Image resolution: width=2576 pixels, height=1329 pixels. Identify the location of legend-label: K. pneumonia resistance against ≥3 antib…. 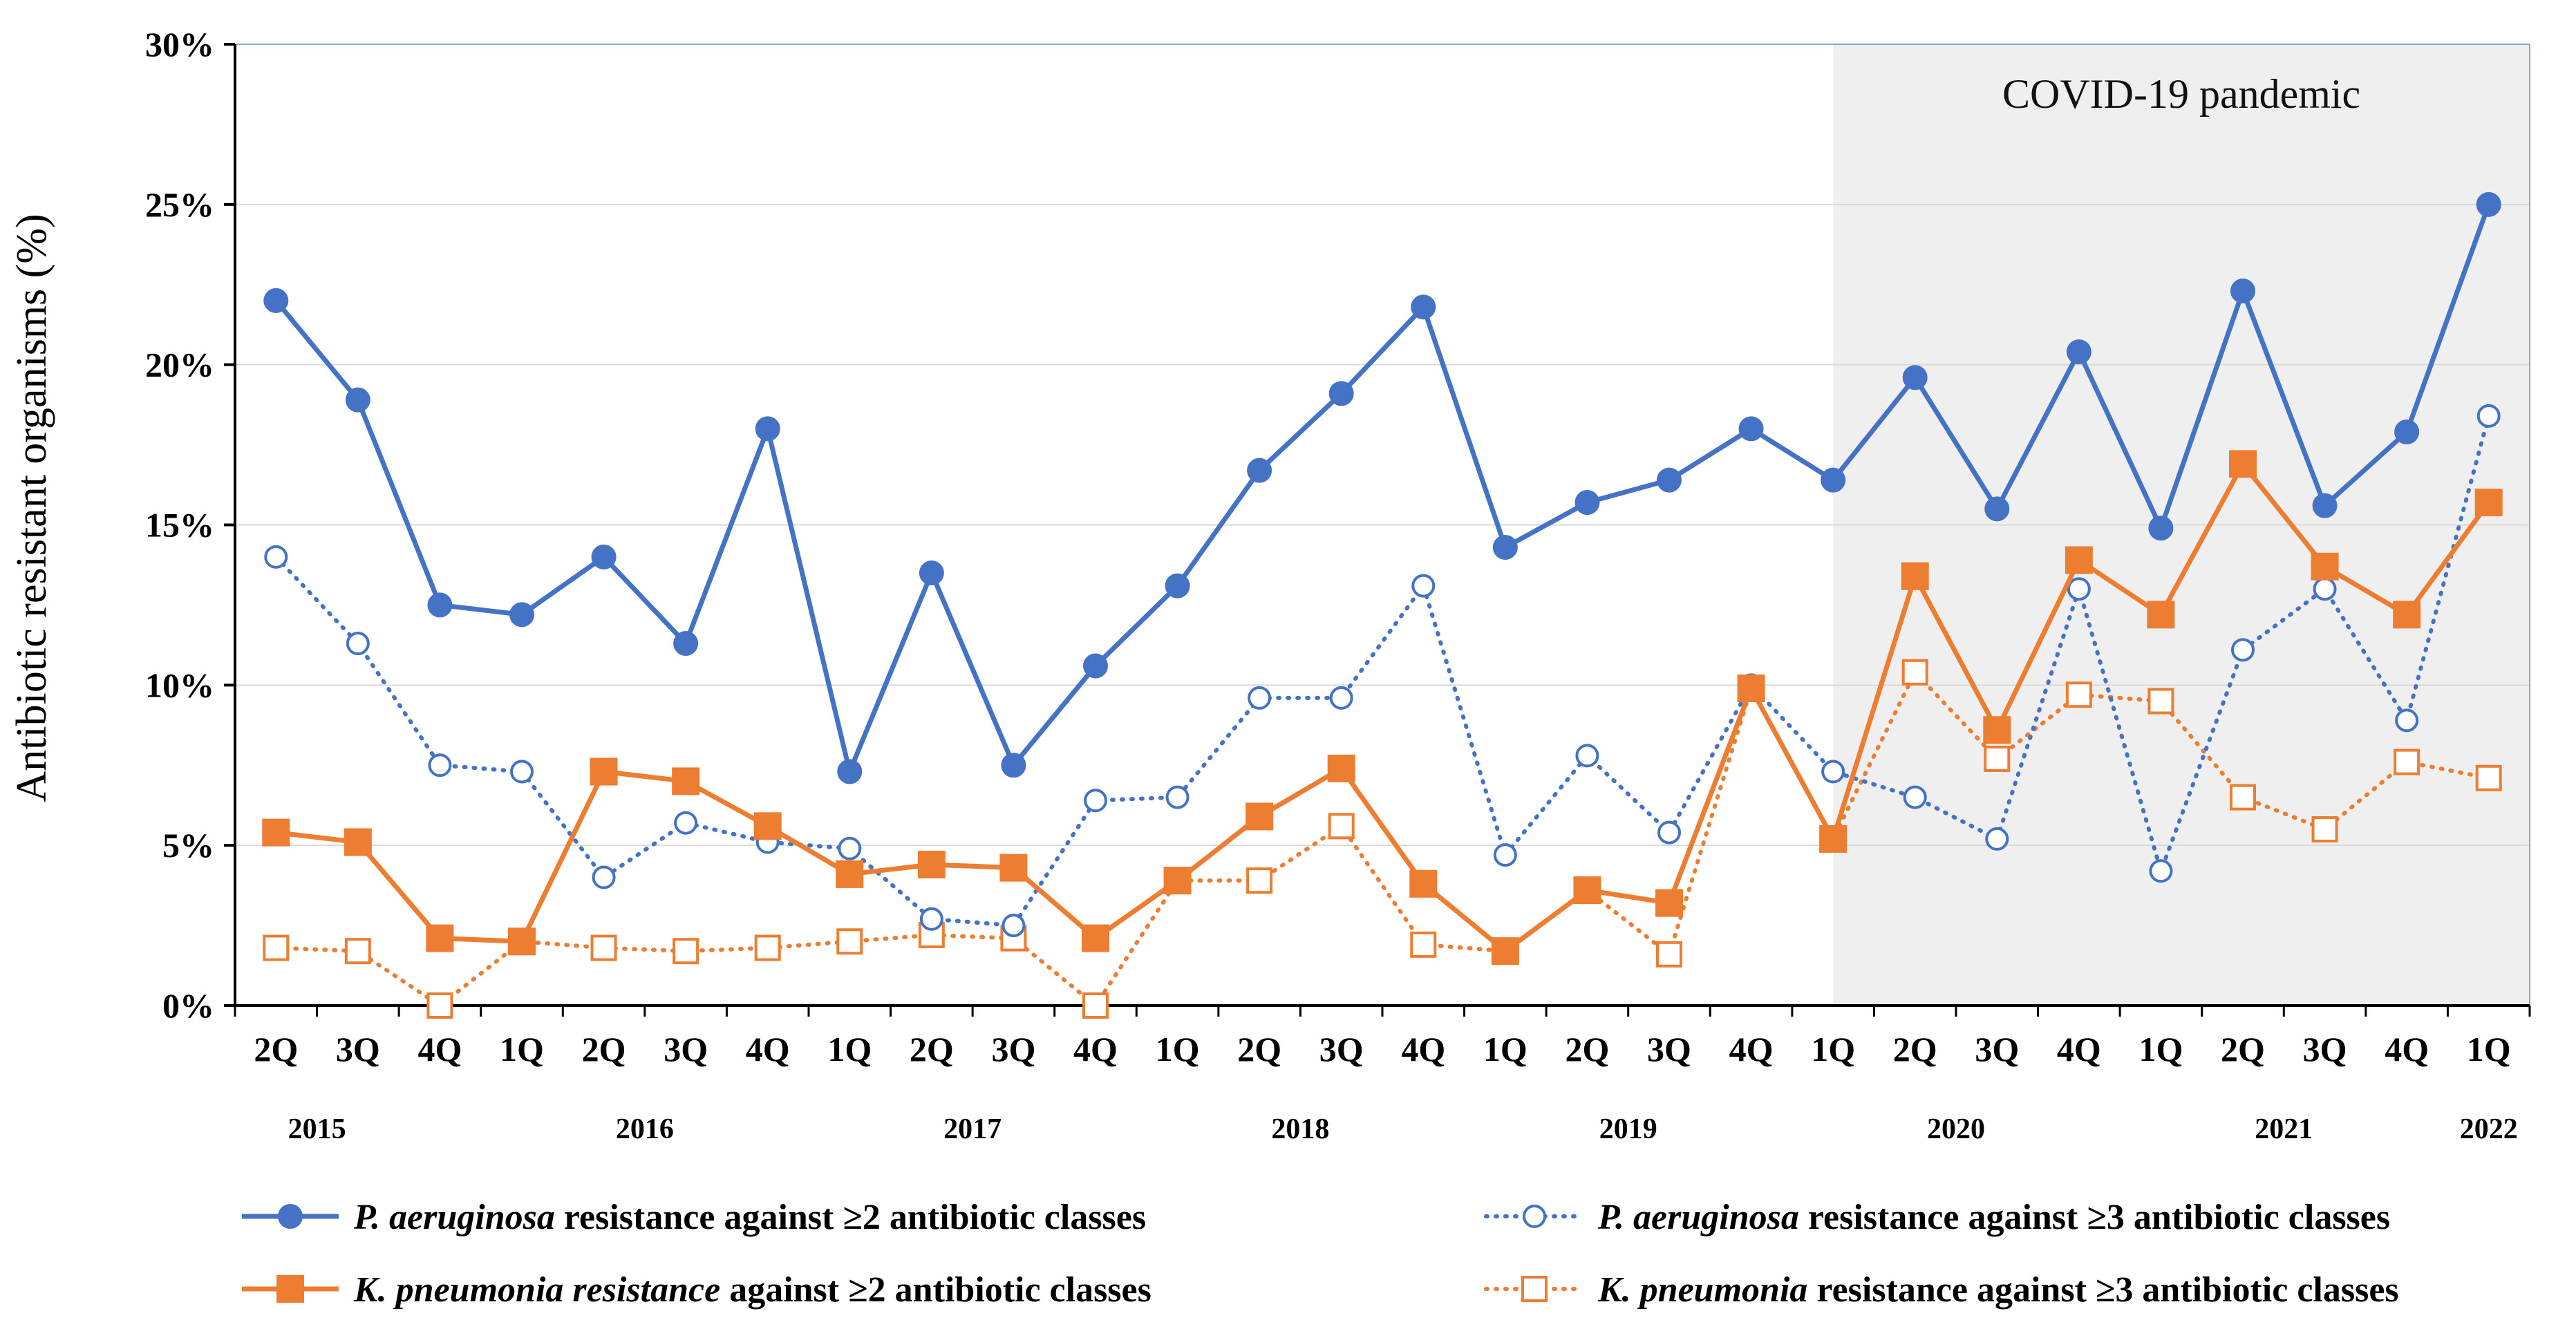
(1998, 1290).